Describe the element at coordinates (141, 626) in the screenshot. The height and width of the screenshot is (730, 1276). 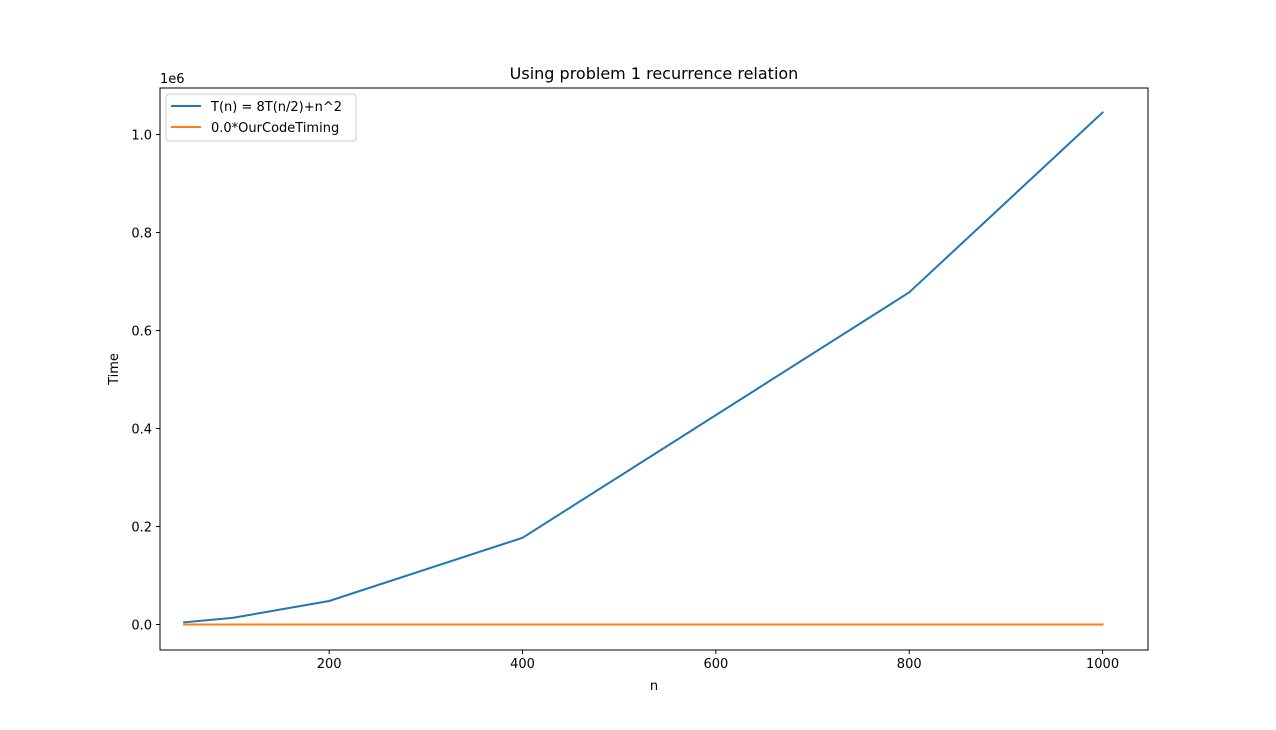
I see `y-tick-label: 0.0` at that location.